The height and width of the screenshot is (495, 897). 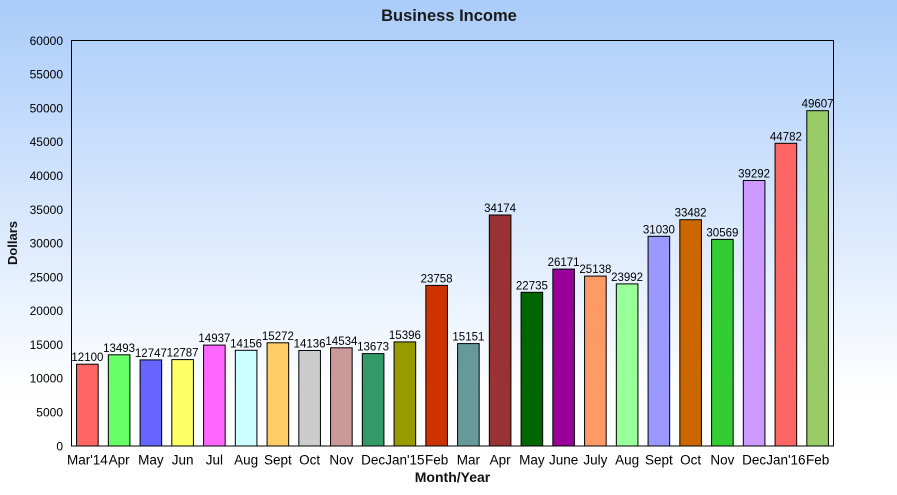 I want to click on svg-text: 55000, so click(x=47, y=75).